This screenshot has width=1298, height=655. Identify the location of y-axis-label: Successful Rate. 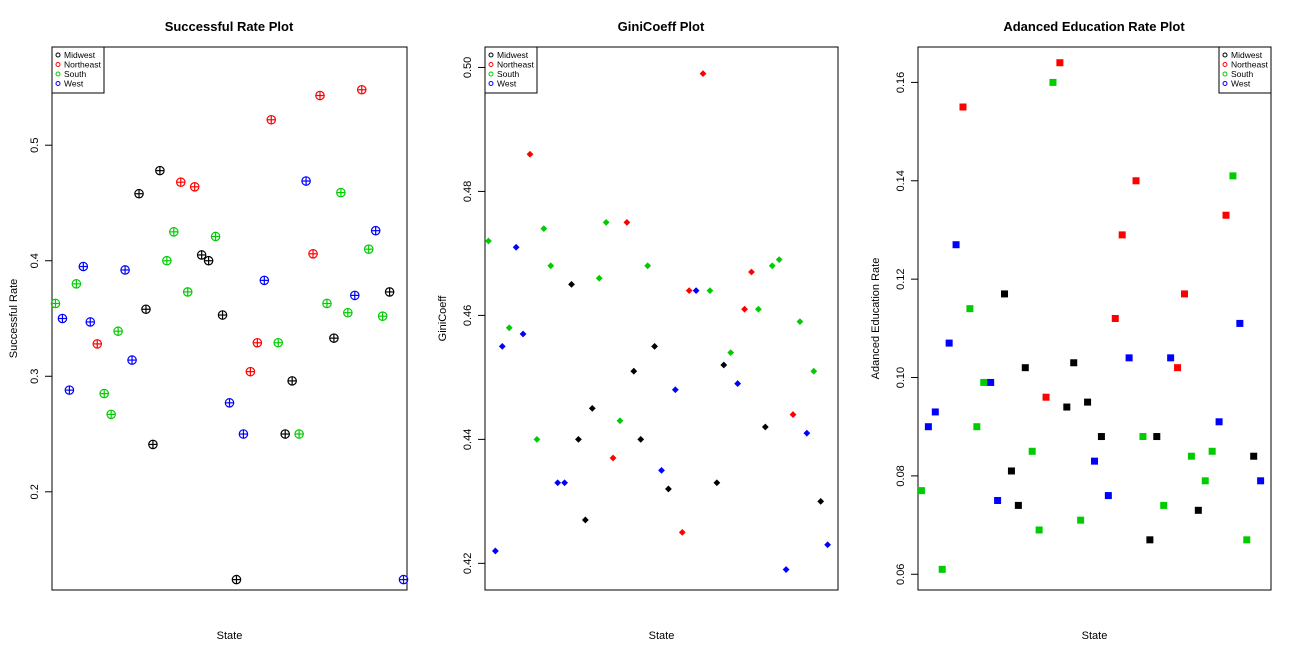
(14, 318).